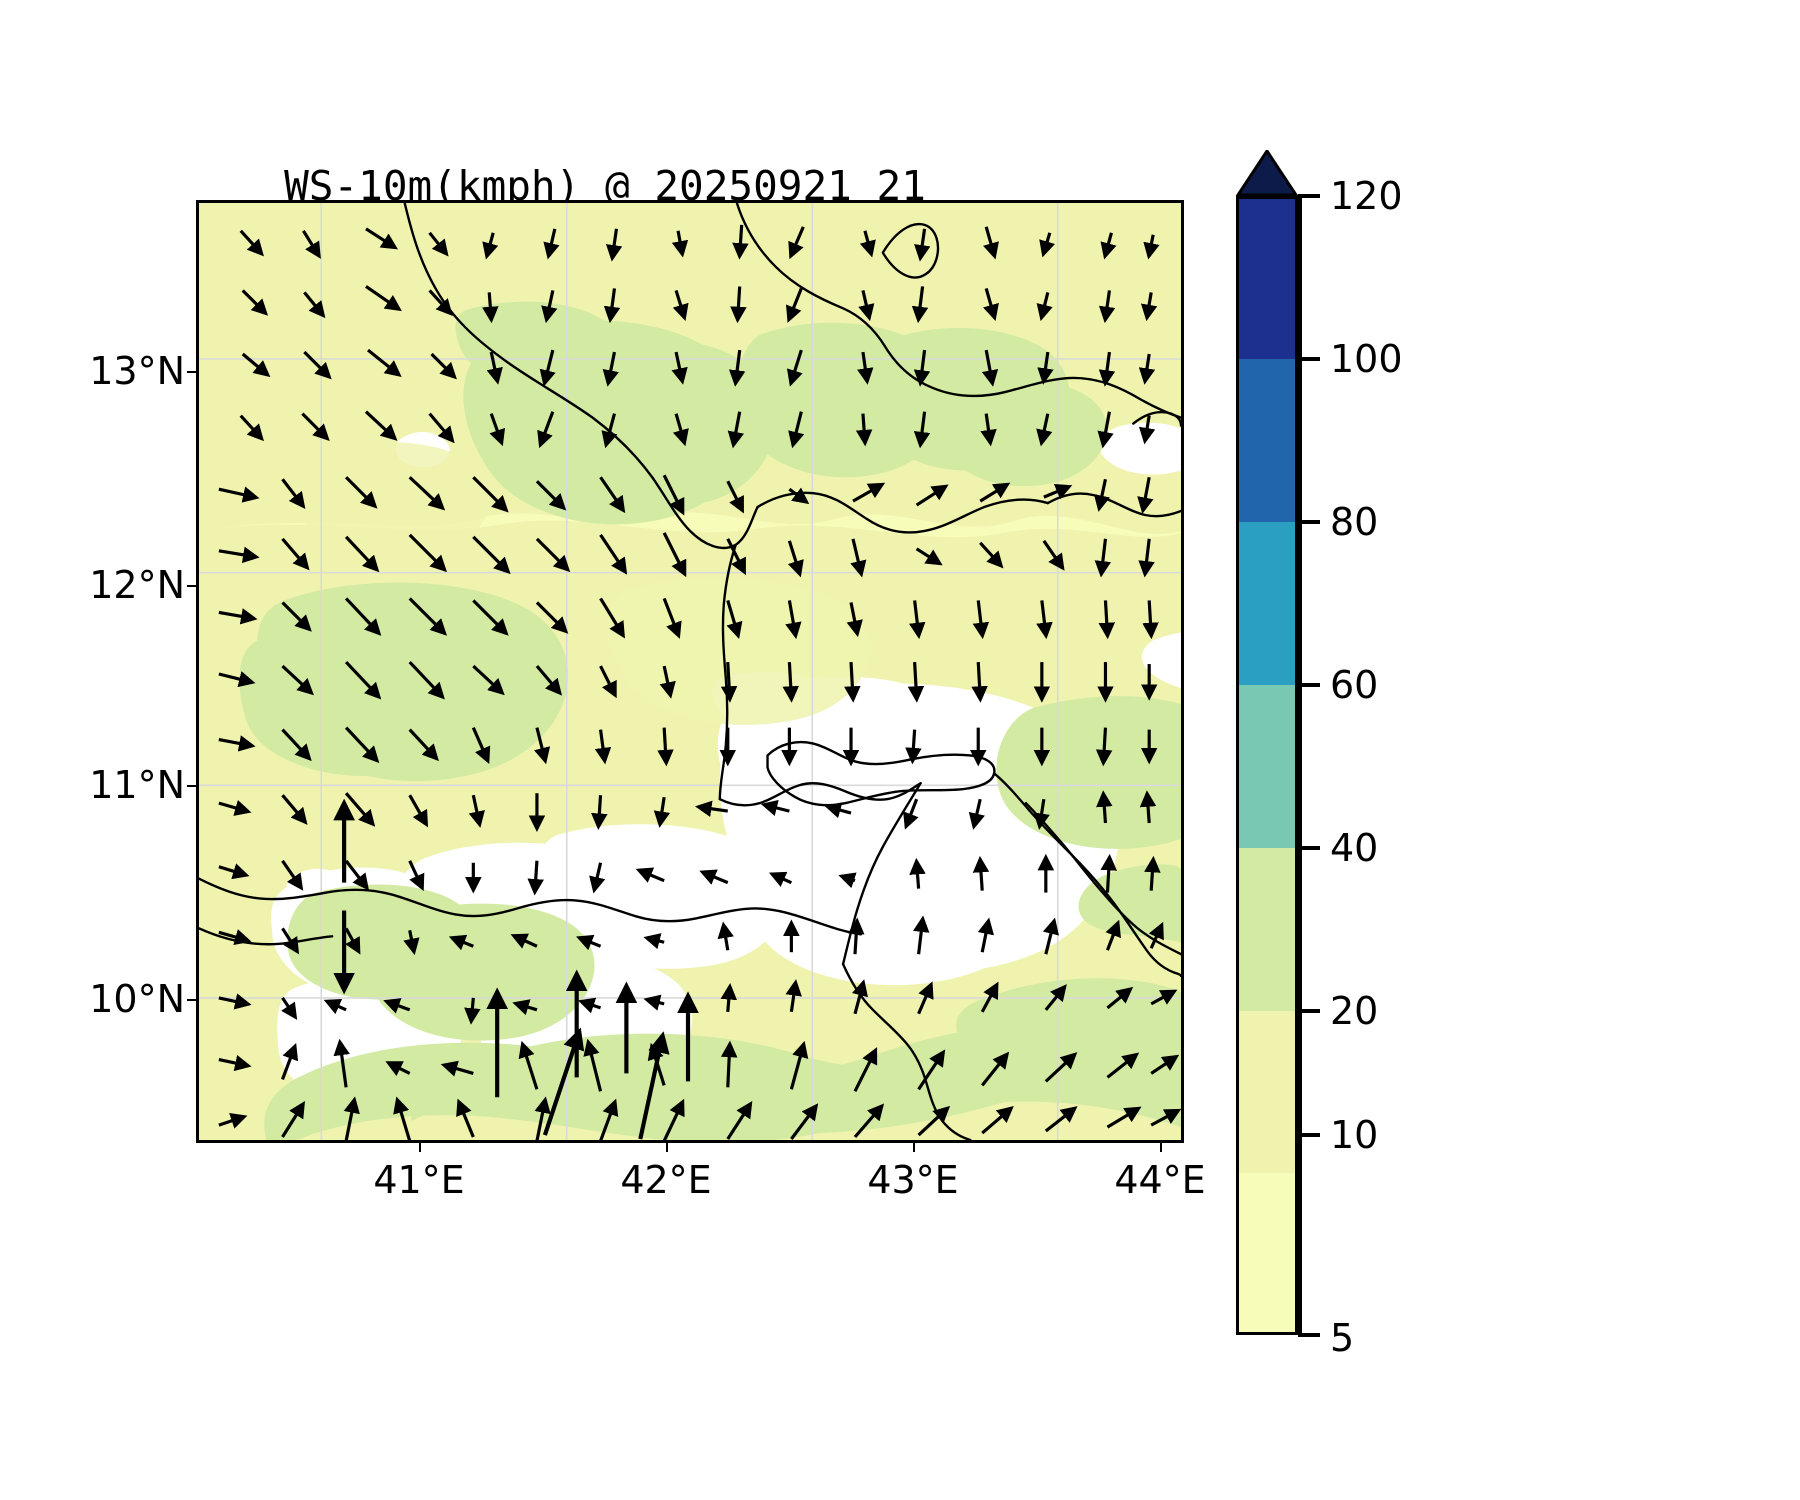 Image resolution: width=1800 pixels, height=1500 pixels. What do you see at coordinates (137, 585) in the screenshot?
I see `ytick-label-12N: 12°N` at bounding box center [137, 585].